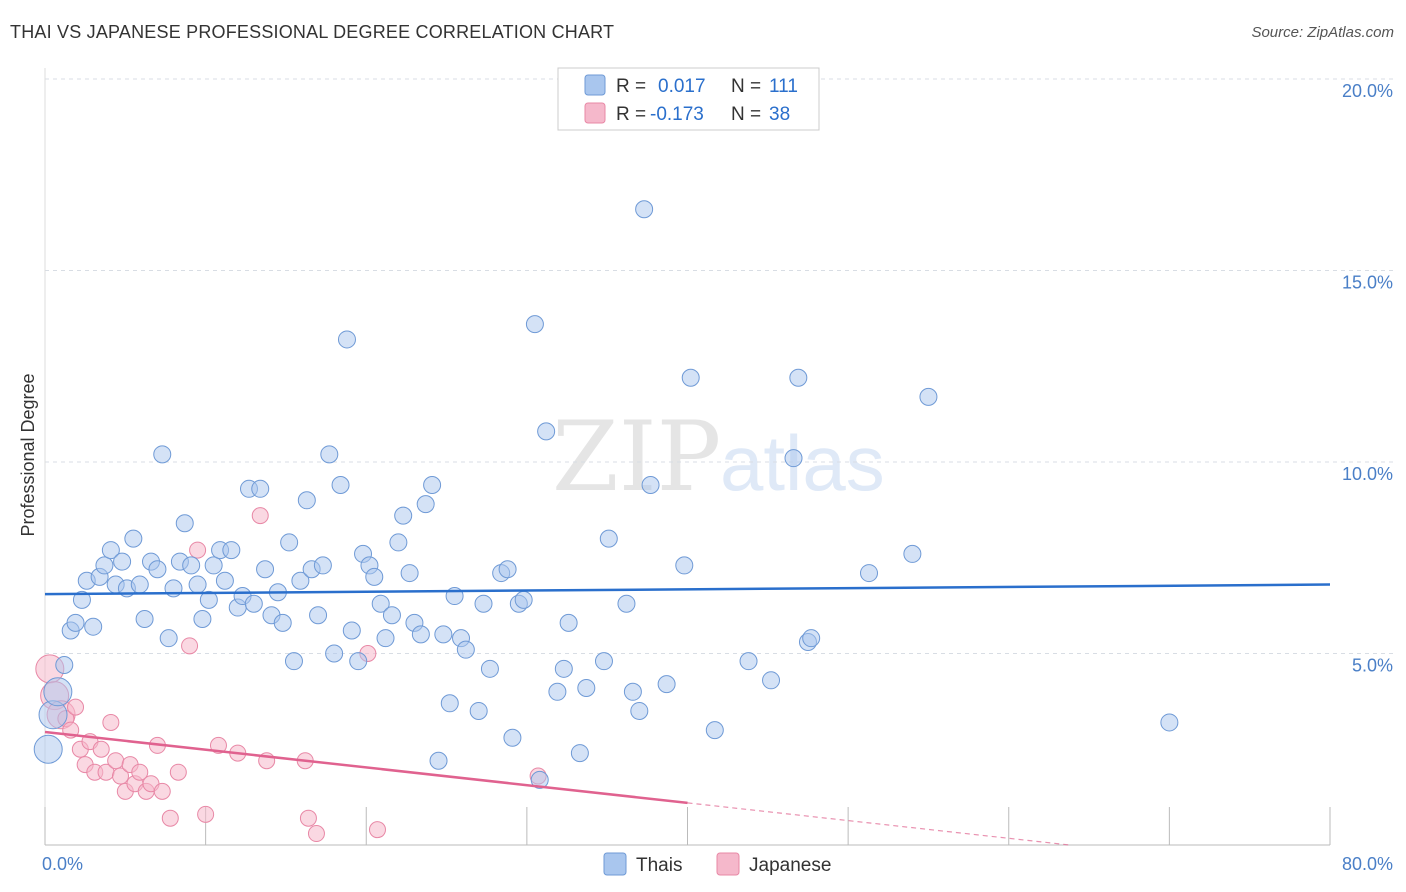  Describe the element at coordinates (62, 864) in the screenshot. I see `x-tick-label-0: 0.0%` at that location.